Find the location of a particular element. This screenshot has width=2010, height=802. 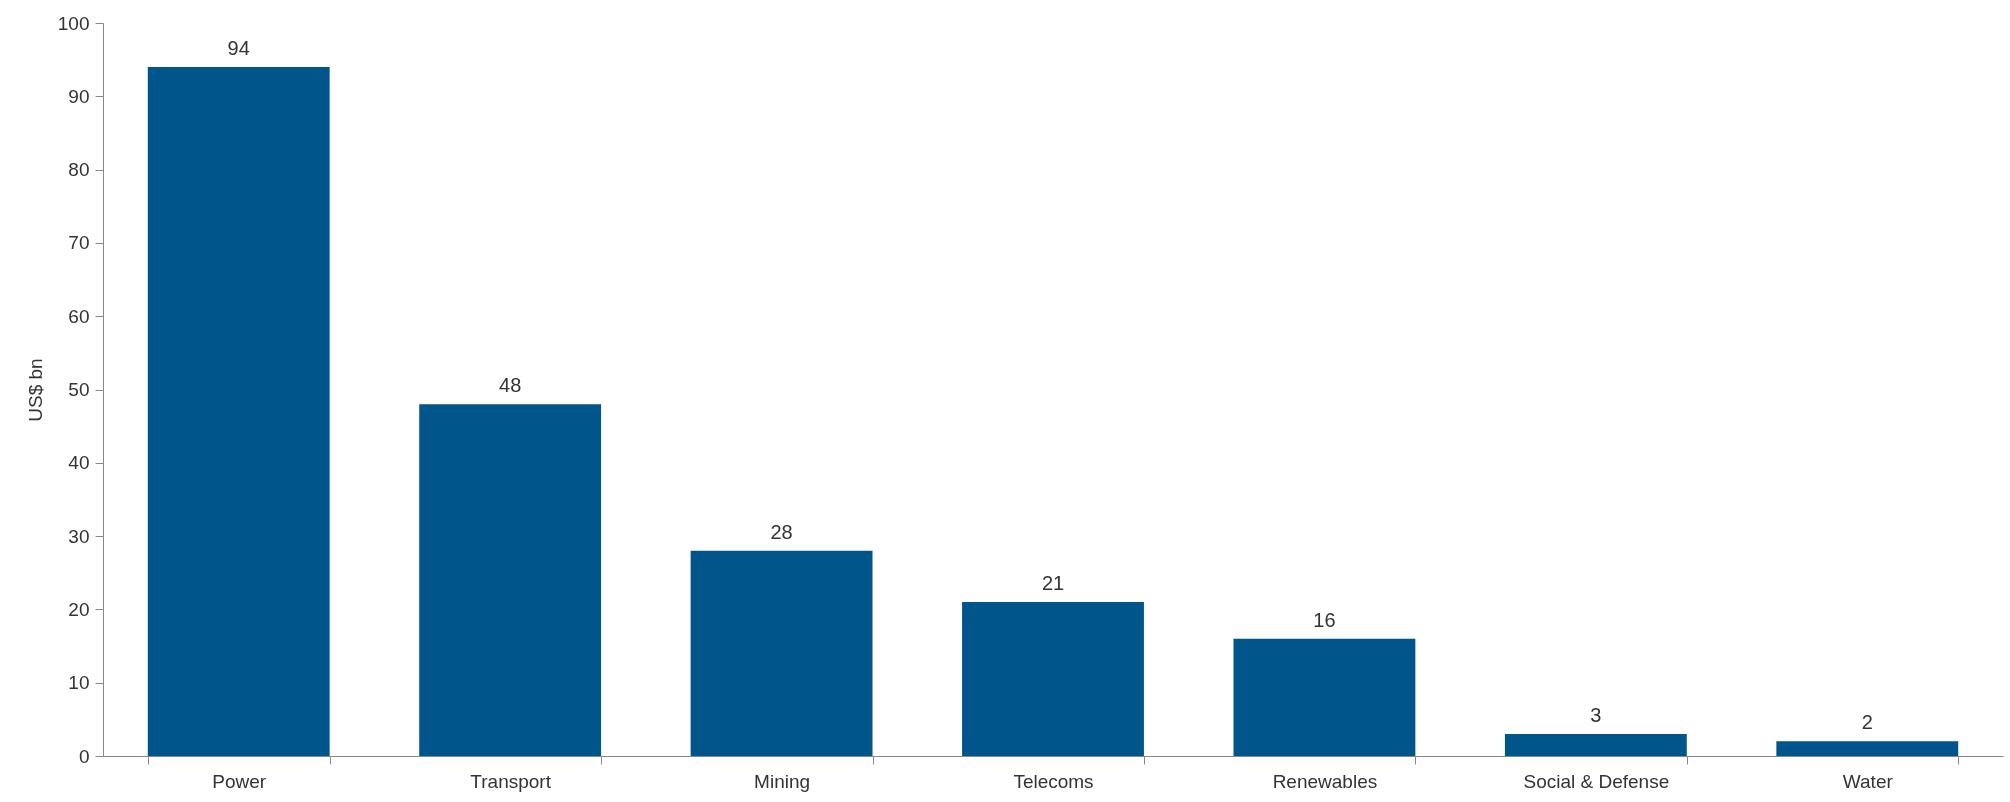

data-label: 2 is located at coordinates (1867, 722).